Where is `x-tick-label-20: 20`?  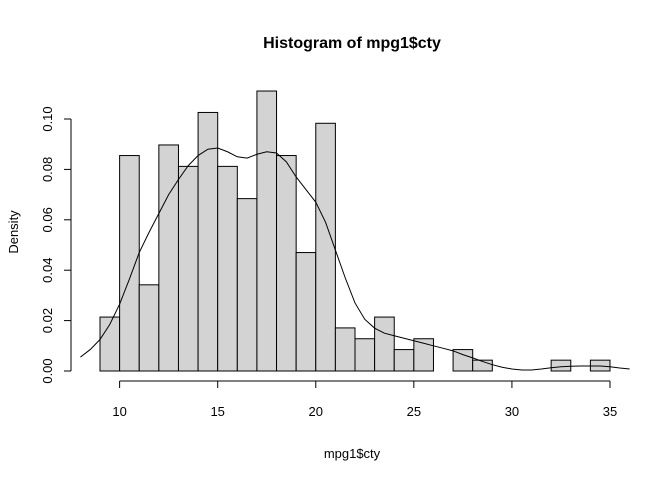
x-tick-label-20: 20 is located at coordinates (316, 411).